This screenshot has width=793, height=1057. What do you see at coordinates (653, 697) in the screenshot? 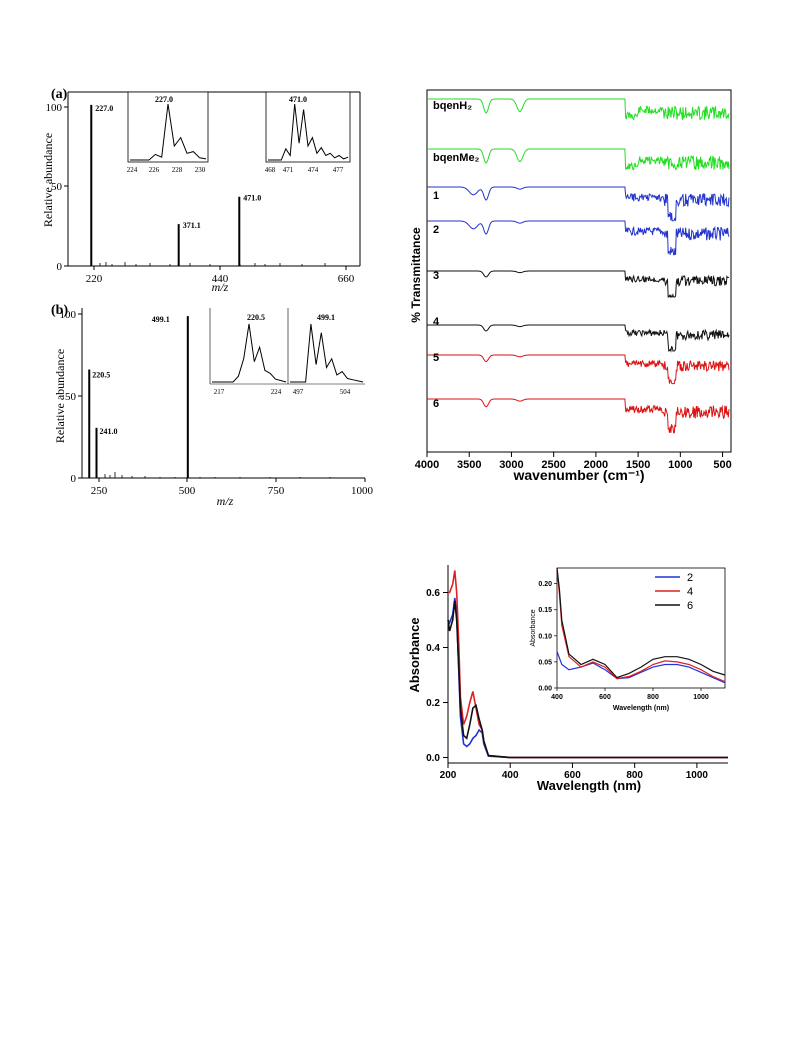
I see `inset-x-tick-label: 800` at bounding box center [653, 697].